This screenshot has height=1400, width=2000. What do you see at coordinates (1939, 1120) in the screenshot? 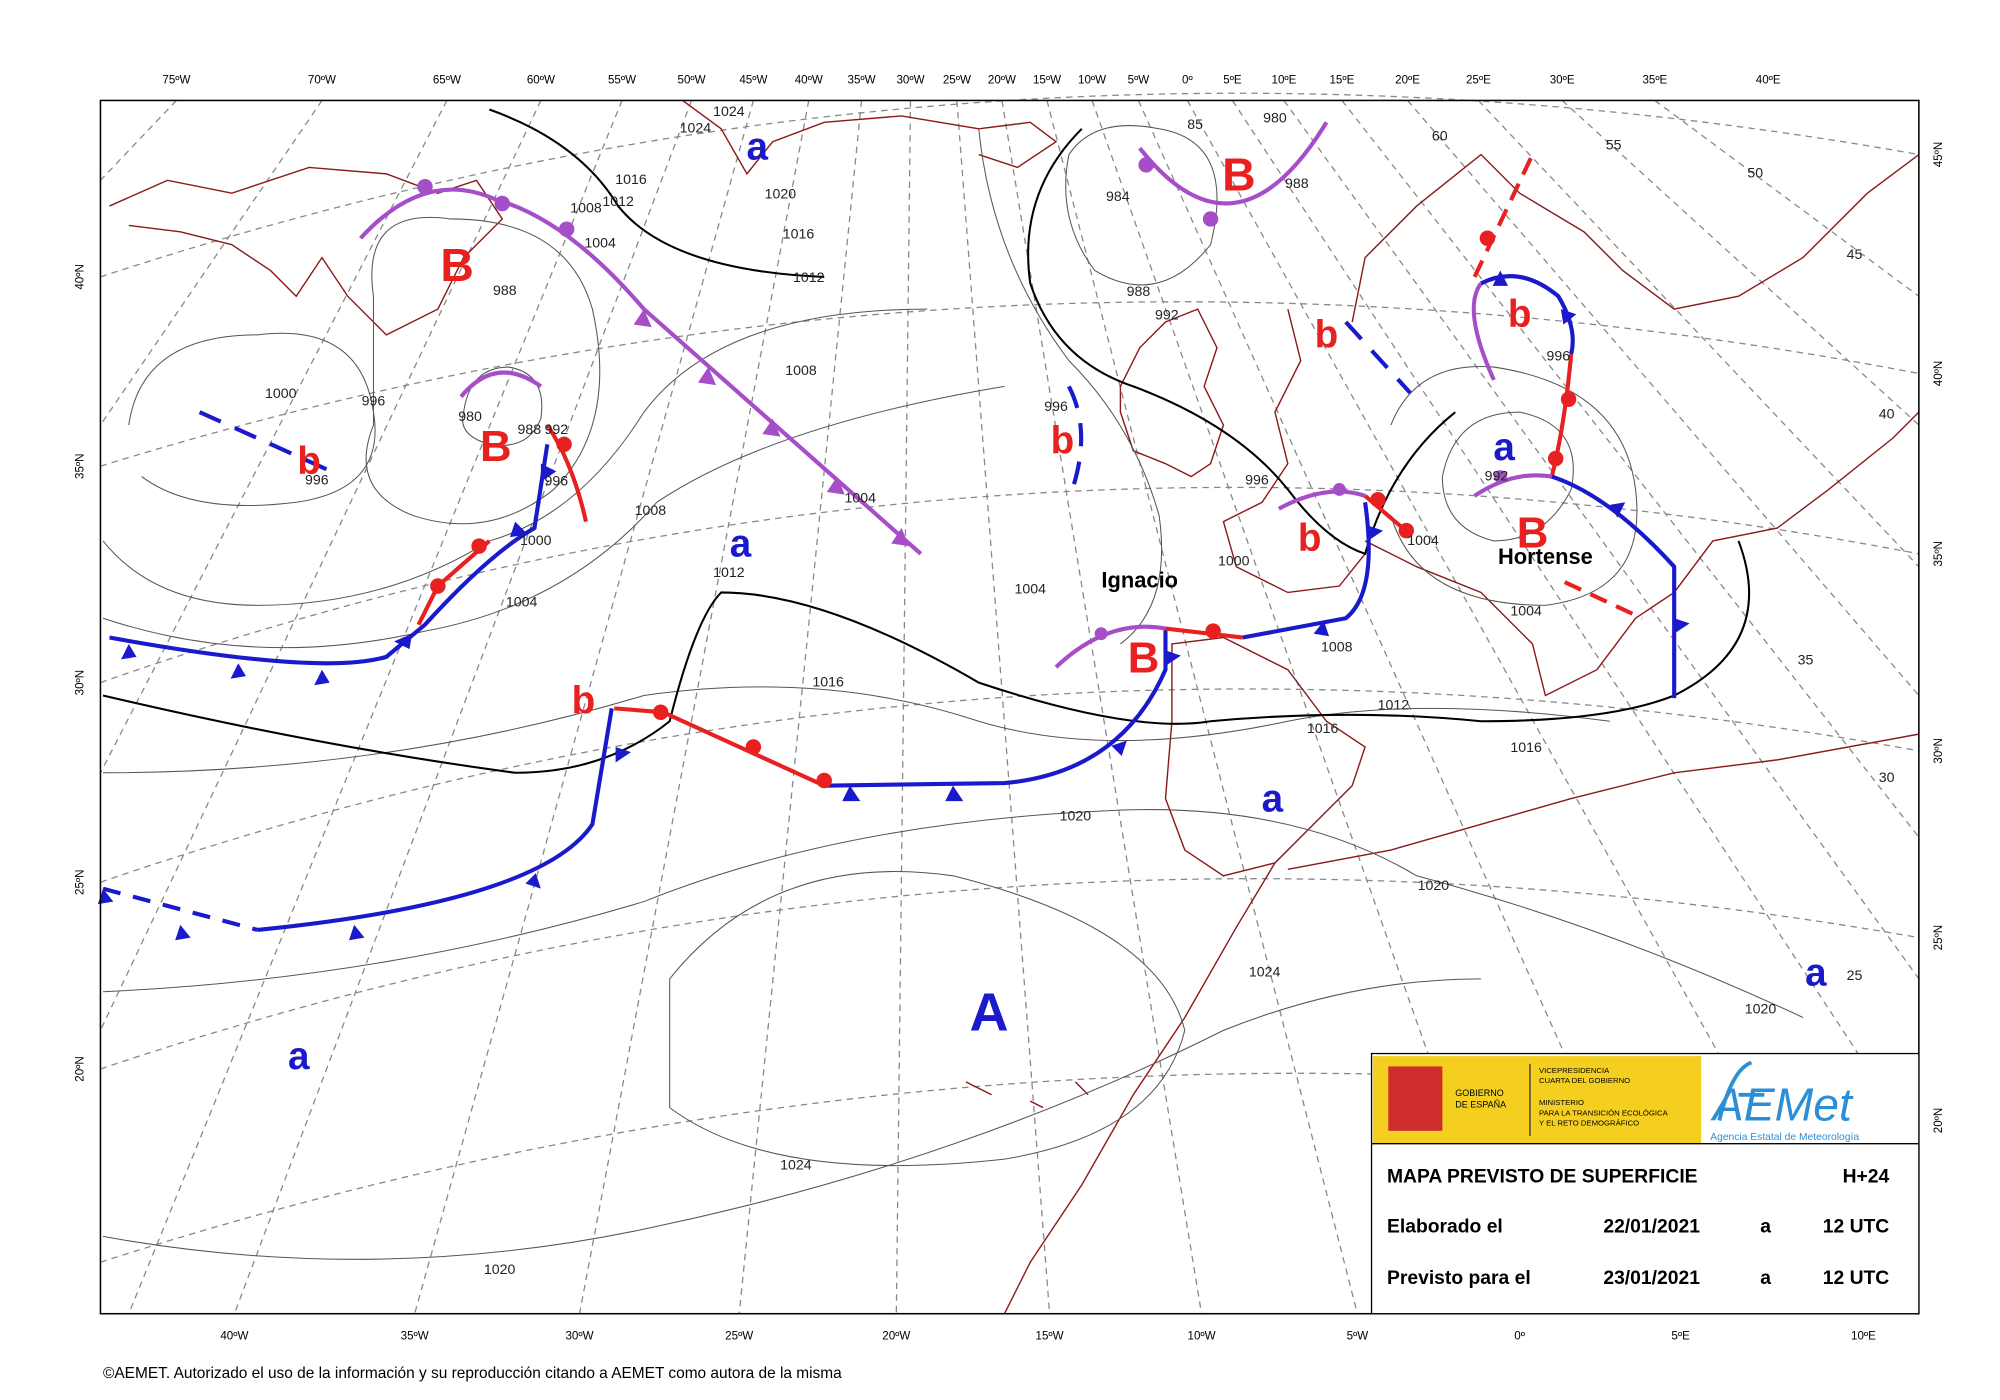
I see `right-axis-label: 20ºN` at bounding box center [1939, 1120].